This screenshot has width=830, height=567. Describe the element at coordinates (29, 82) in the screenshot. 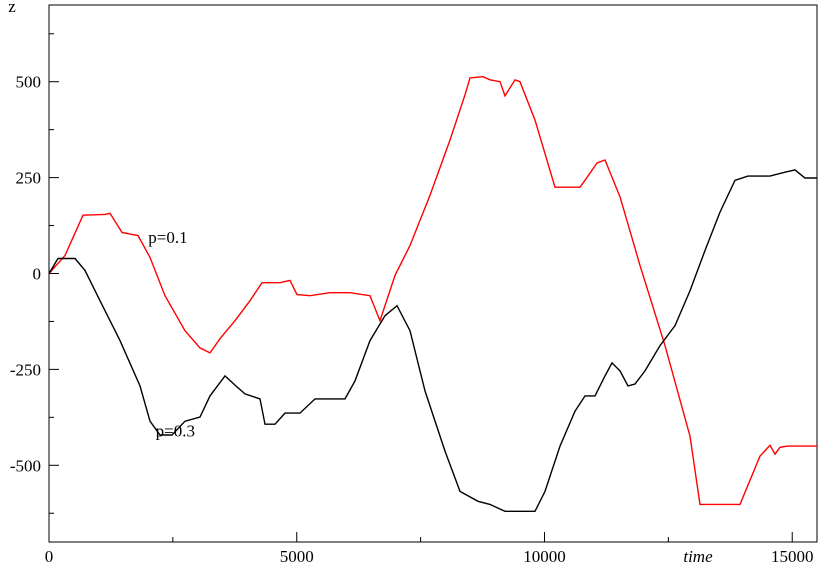

I see `y-tick-label: 500` at that location.